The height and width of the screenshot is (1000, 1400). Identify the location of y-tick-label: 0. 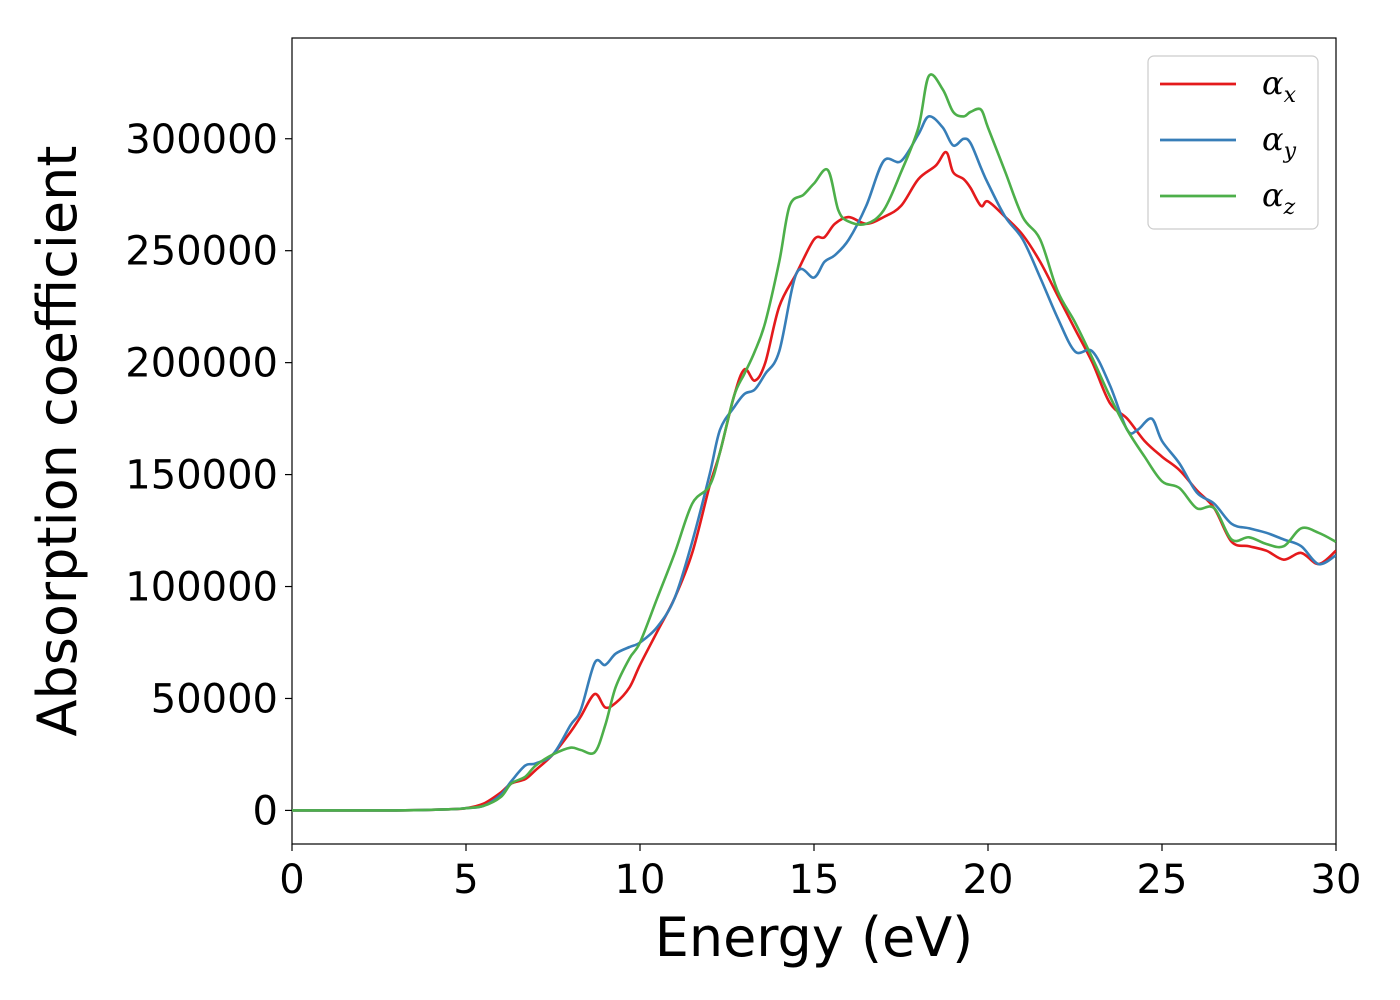
(265, 811).